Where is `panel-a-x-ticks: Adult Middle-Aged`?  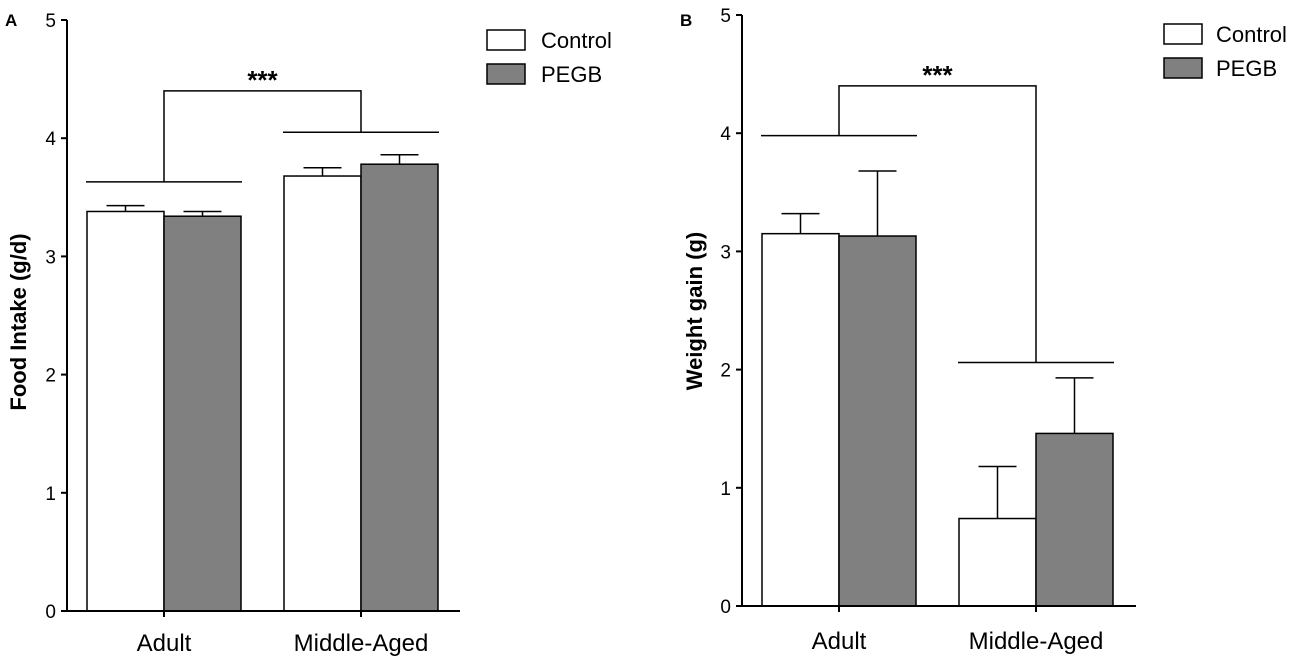
panel-a-x-ticks: Adult Middle-Aged is located at coordinates (283, 634).